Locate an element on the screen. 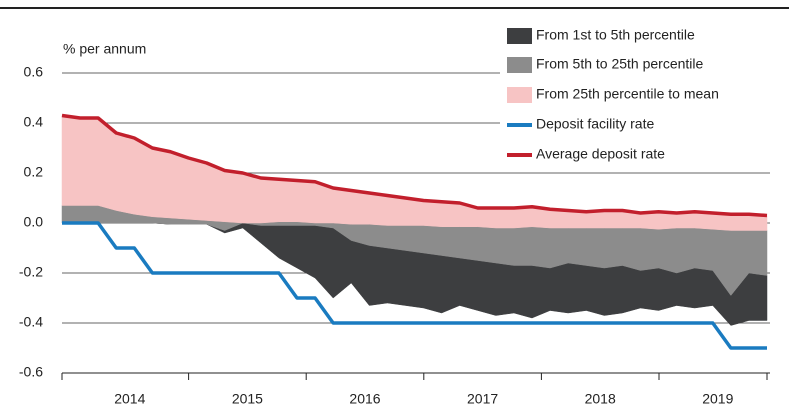  legend-label: From 5th to 25th percentile is located at coordinates (620, 64).